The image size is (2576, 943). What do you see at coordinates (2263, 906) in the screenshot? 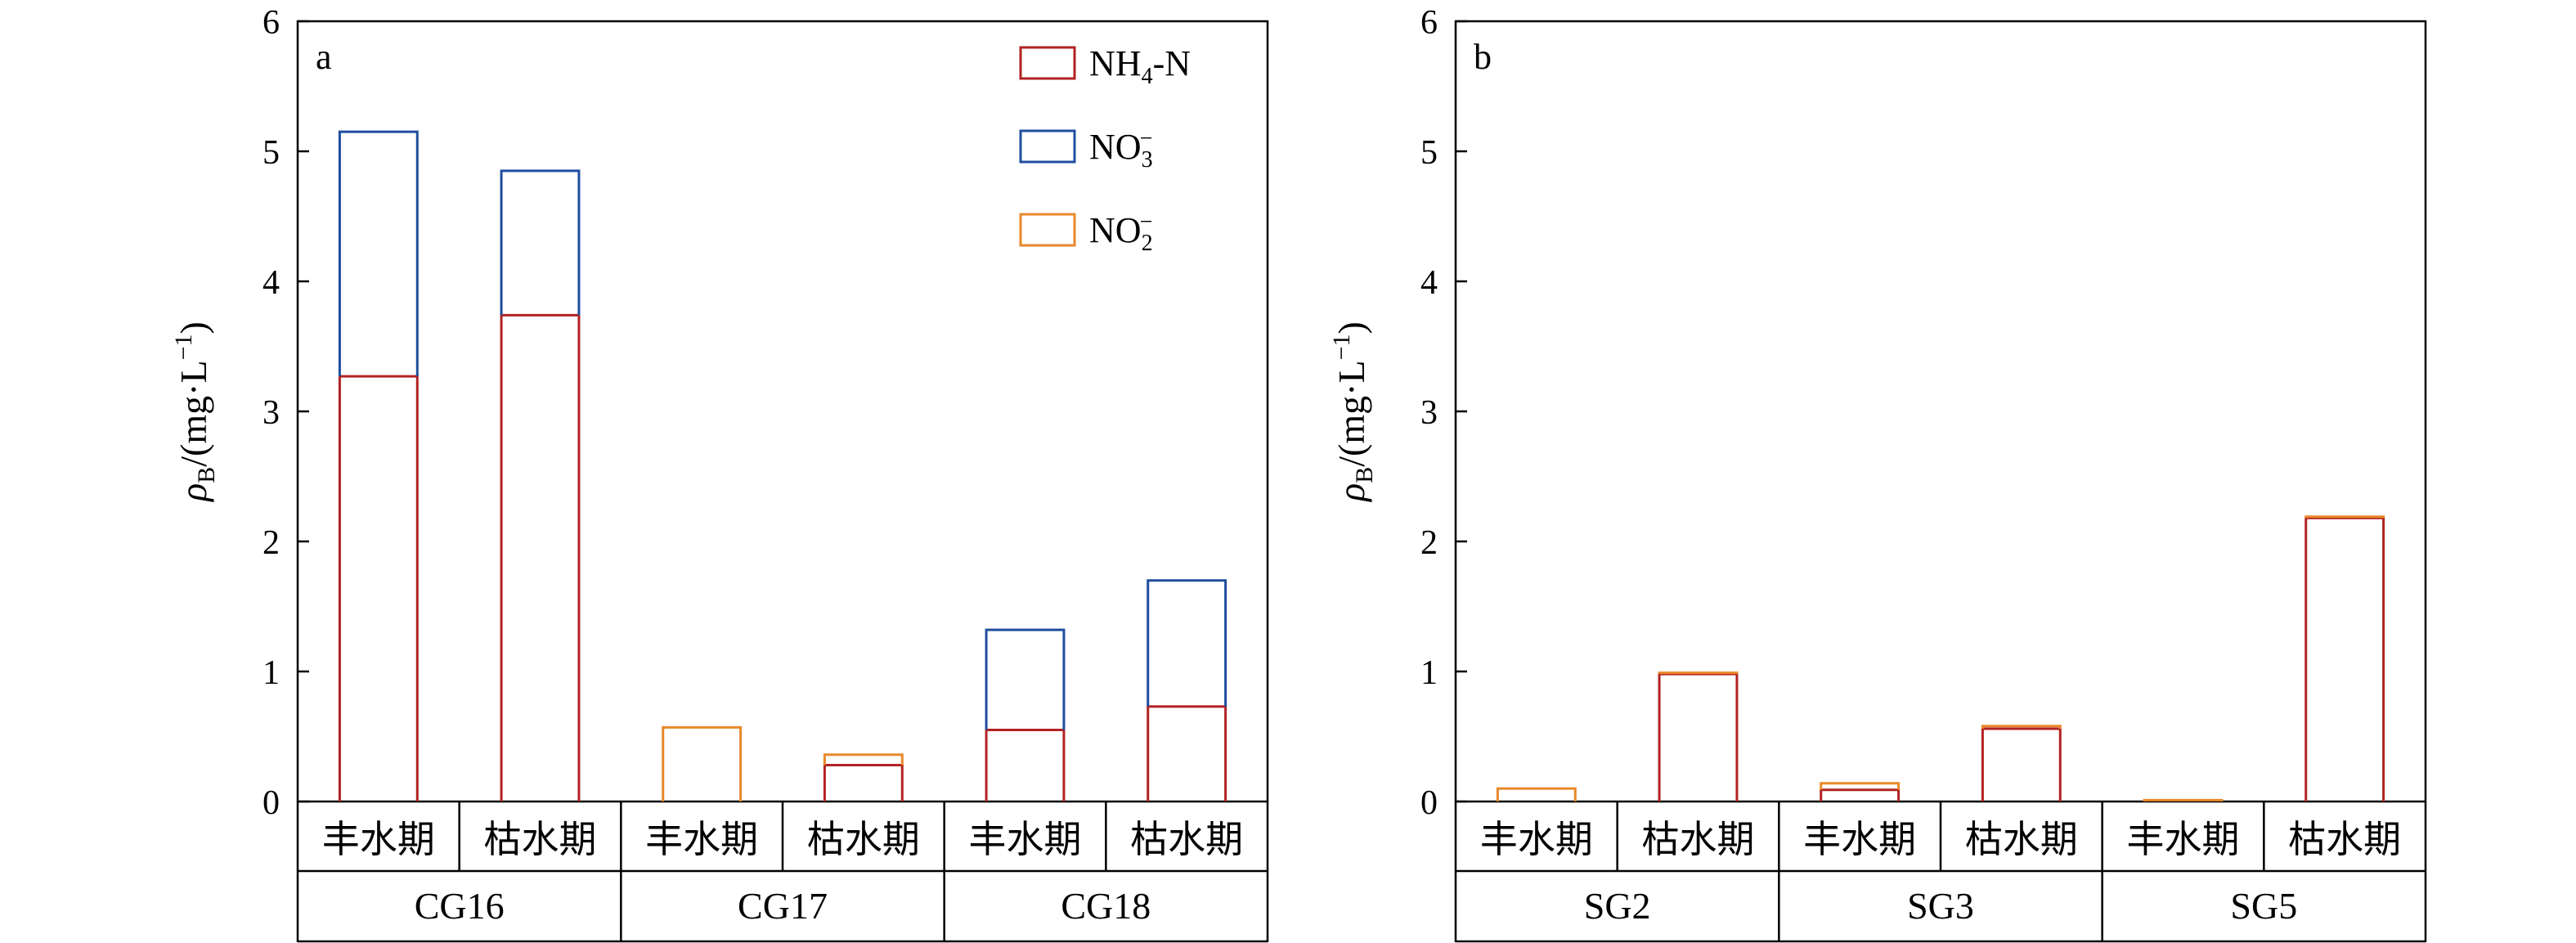
I see `group-label: SG5` at bounding box center [2263, 906].